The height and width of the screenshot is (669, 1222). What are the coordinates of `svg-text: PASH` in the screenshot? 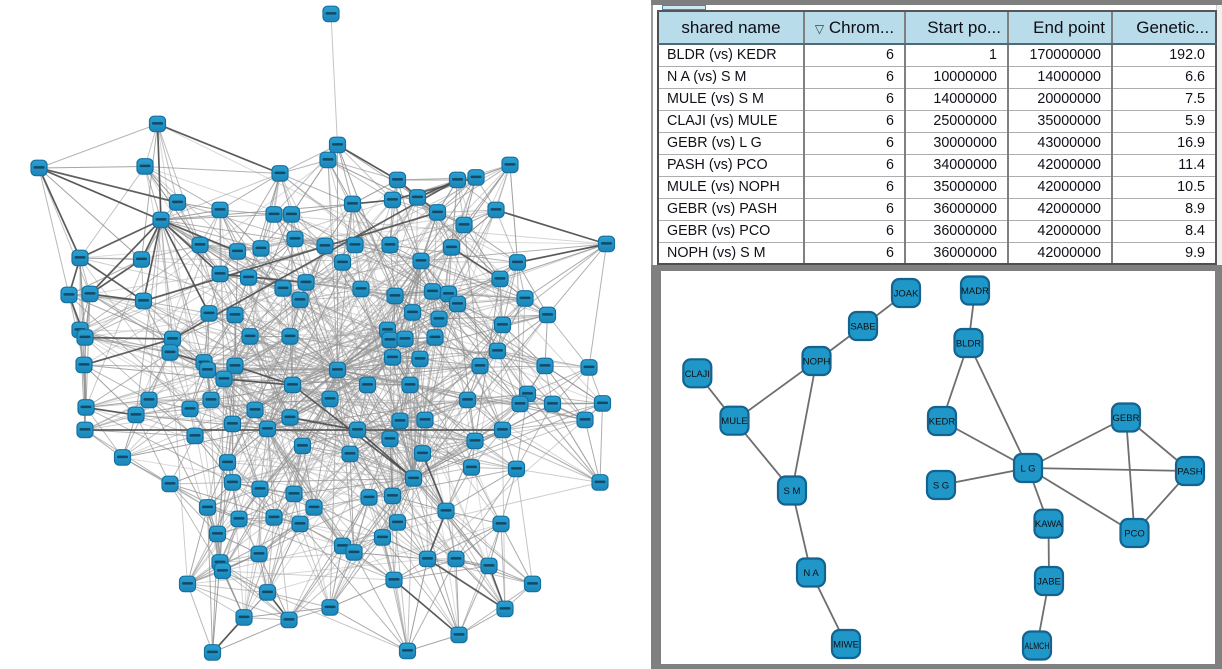 It's located at (1189, 472).